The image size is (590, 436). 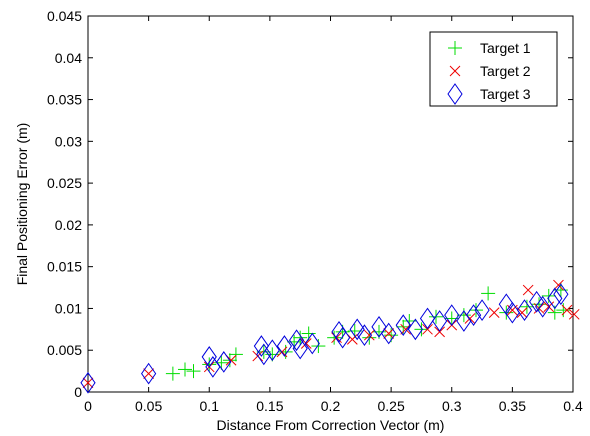 I want to click on y-tick-label: 0.015, so click(x=64, y=267).